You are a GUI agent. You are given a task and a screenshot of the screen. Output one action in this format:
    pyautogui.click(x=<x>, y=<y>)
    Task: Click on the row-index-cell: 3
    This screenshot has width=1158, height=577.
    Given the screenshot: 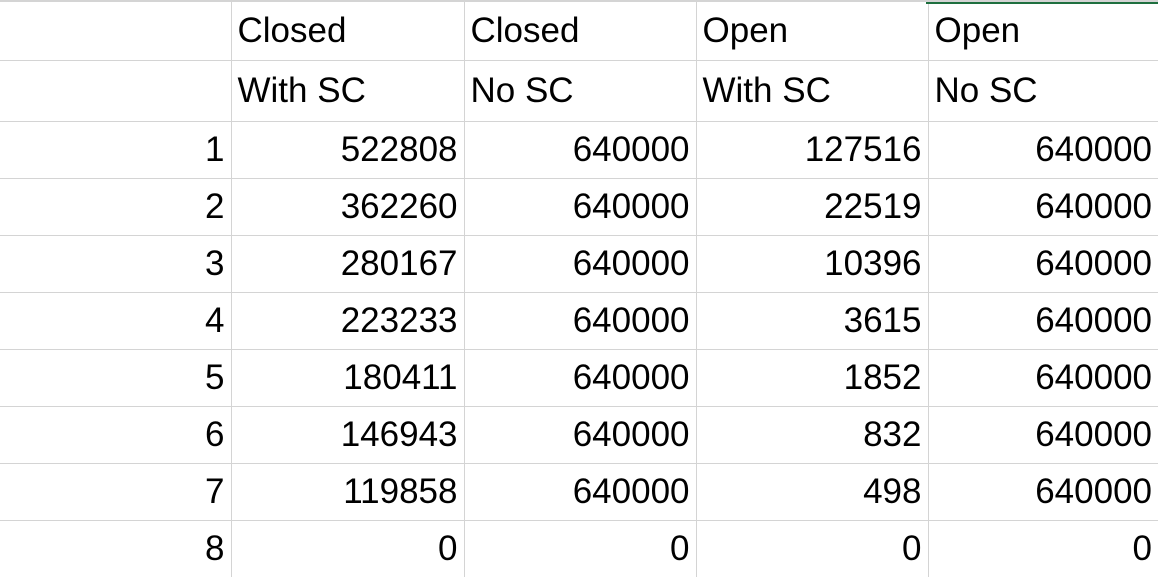 What is the action you would take?
    pyautogui.click(x=115, y=264)
    